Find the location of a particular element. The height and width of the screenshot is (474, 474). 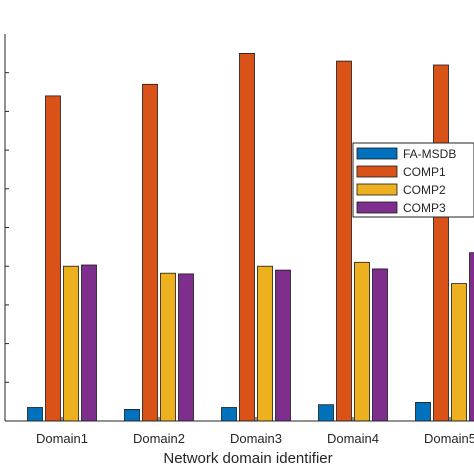

bar-fa-msdb-domain5 is located at coordinates (423, 411).